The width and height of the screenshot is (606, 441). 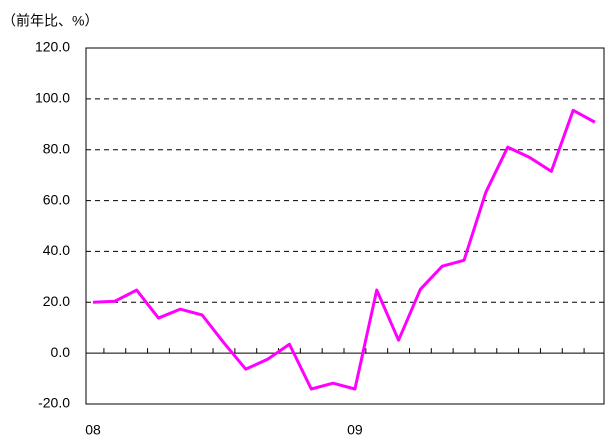 I want to click on y-tick-label: 20.0, so click(x=56, y=301).